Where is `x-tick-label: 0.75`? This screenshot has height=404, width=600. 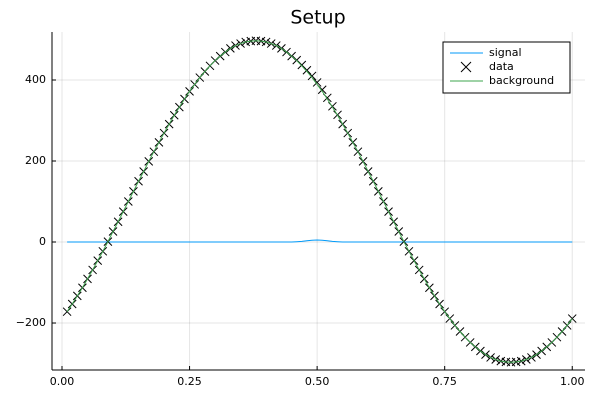 x-tick-label: 0.75 is located at coordinates (444, 381).